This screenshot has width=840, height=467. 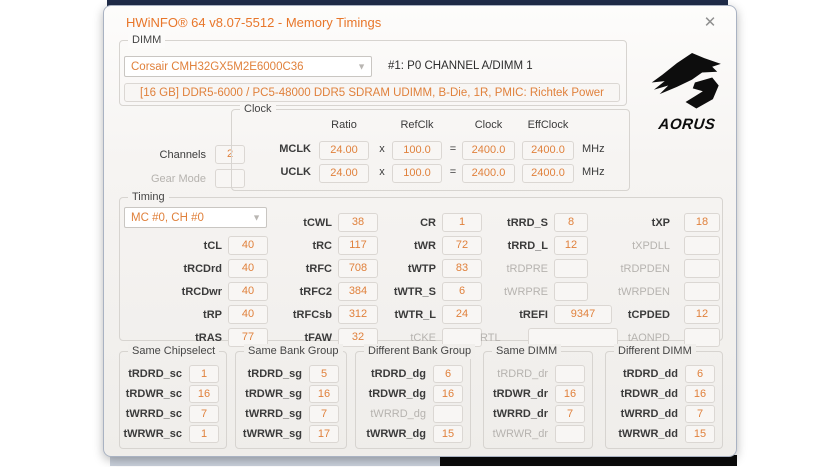 What do you see at coordinates (700, 414) in the screenshot?
I see `twrrd-dd-value: 7` at bounding box center [700, 414].